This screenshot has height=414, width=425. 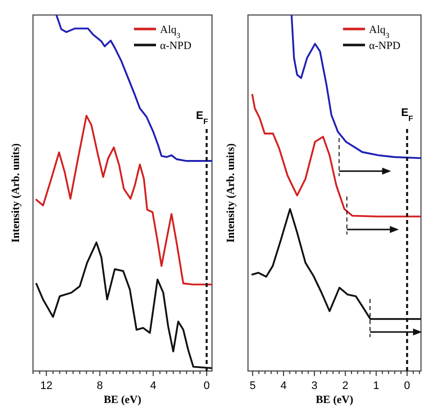 What do you see at coordinates (345, 386) in the screenshot?
I see `x-tick-label: 2` at bounding box center [345, 386].